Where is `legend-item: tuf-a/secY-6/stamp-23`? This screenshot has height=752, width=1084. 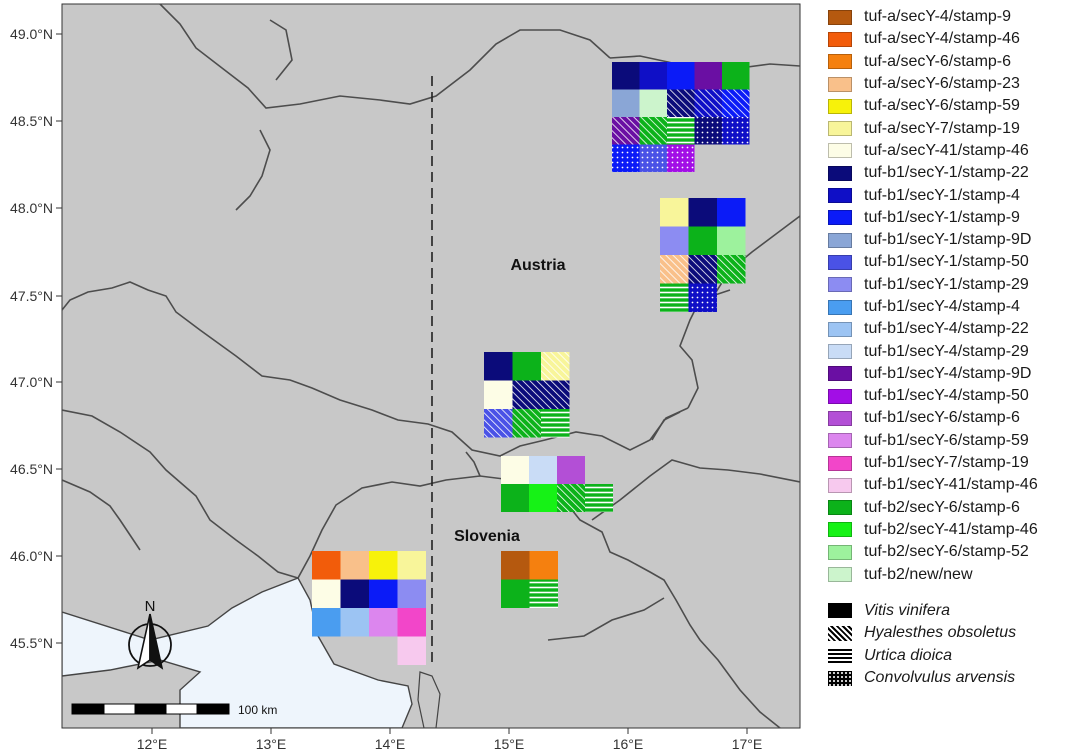
legend-item: tuf-a/secY-6/stamp-23 is located at coordinates (954, 84).